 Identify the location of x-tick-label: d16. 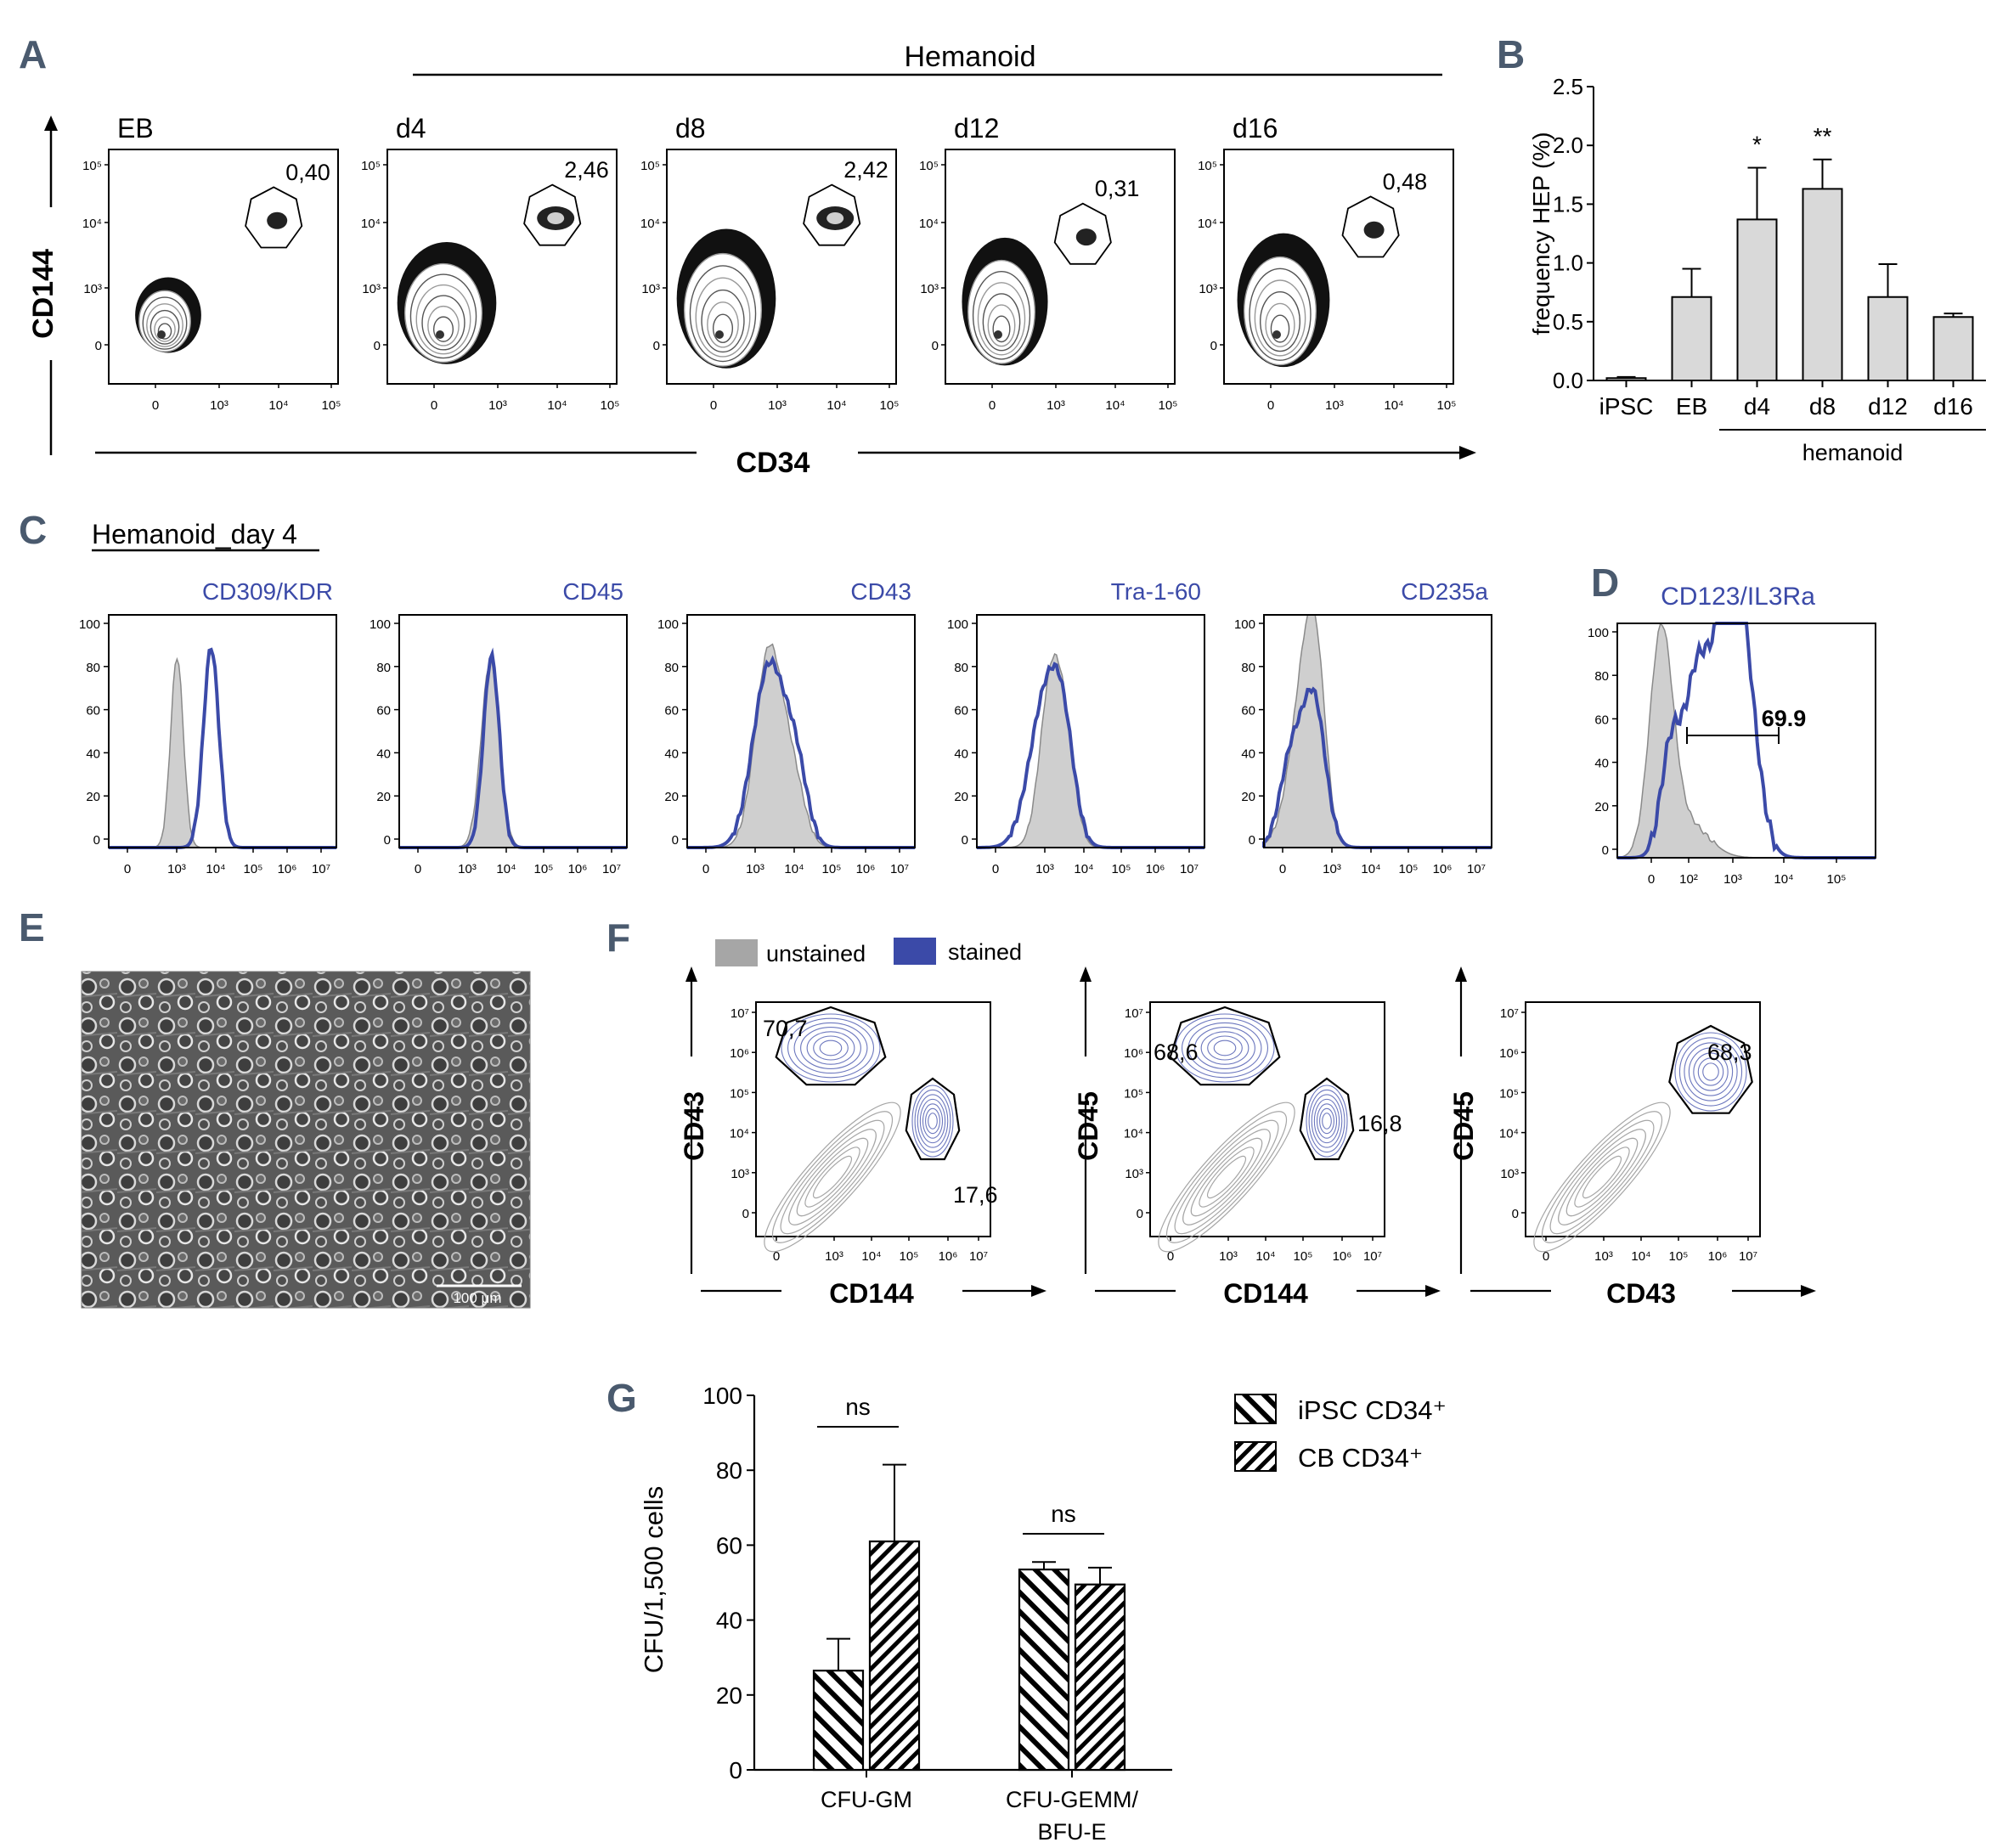
(1953, 407).